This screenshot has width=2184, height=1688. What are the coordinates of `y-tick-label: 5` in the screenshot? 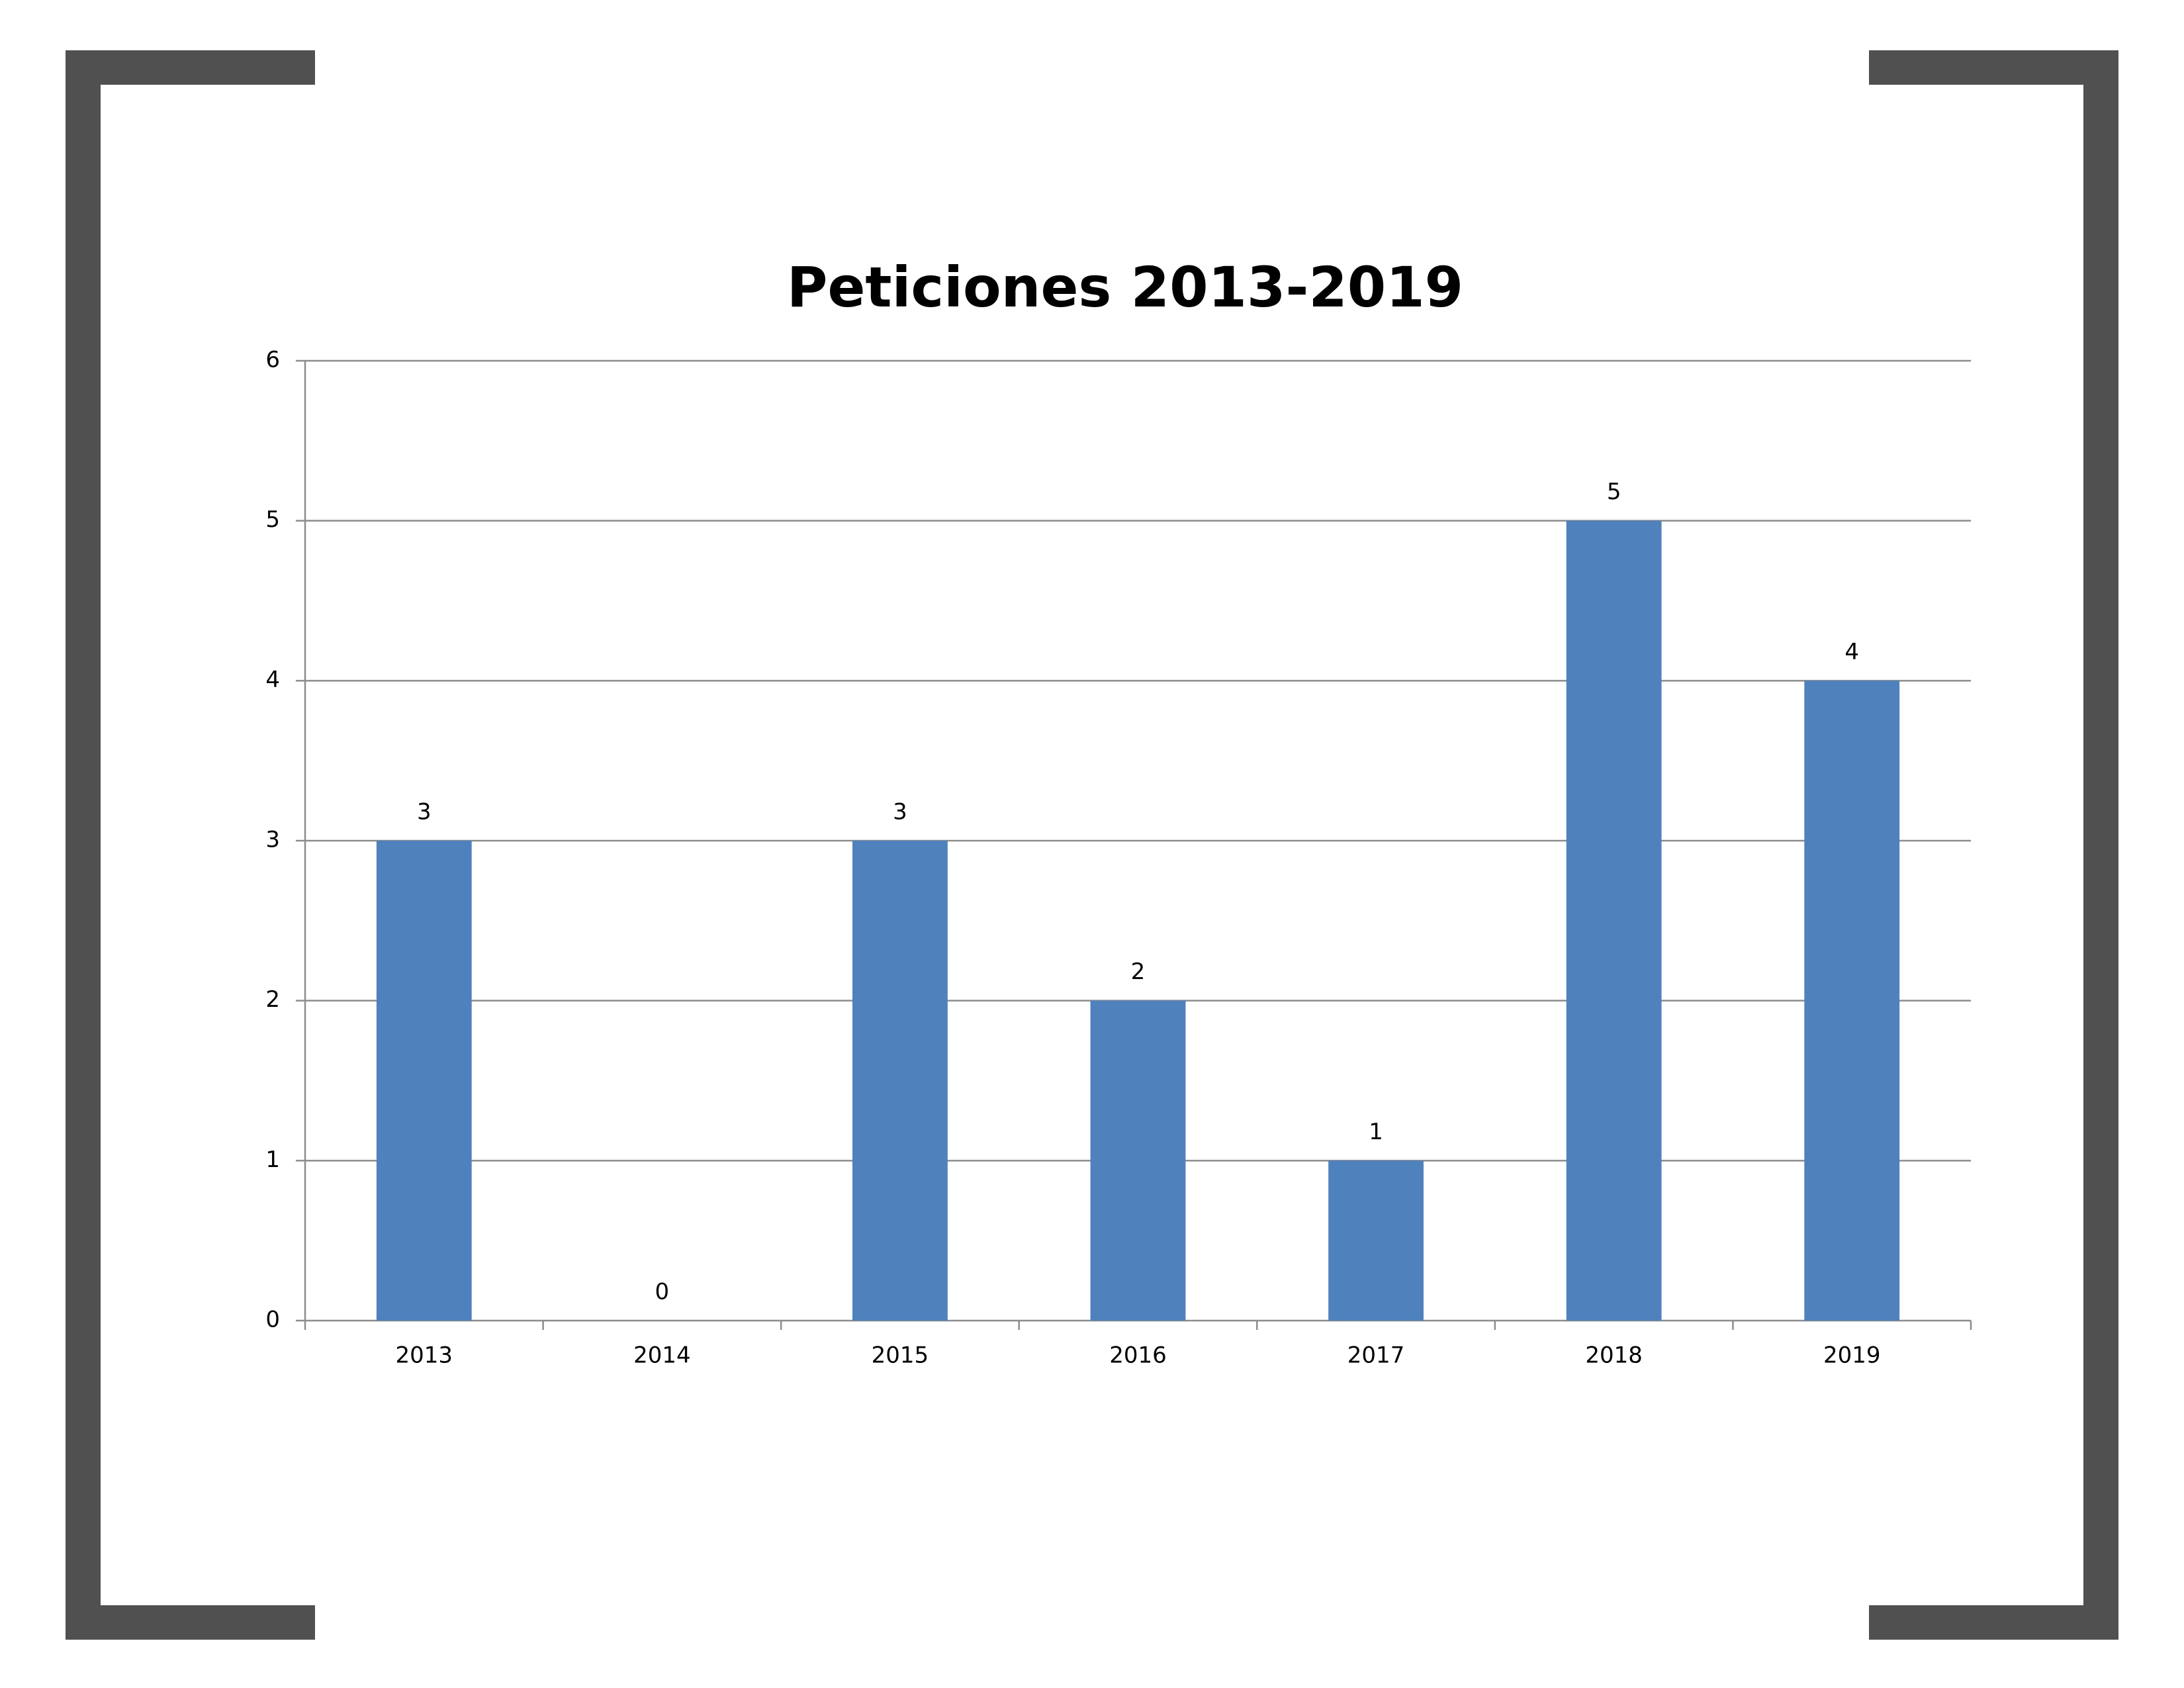 It's located at (272, 519).